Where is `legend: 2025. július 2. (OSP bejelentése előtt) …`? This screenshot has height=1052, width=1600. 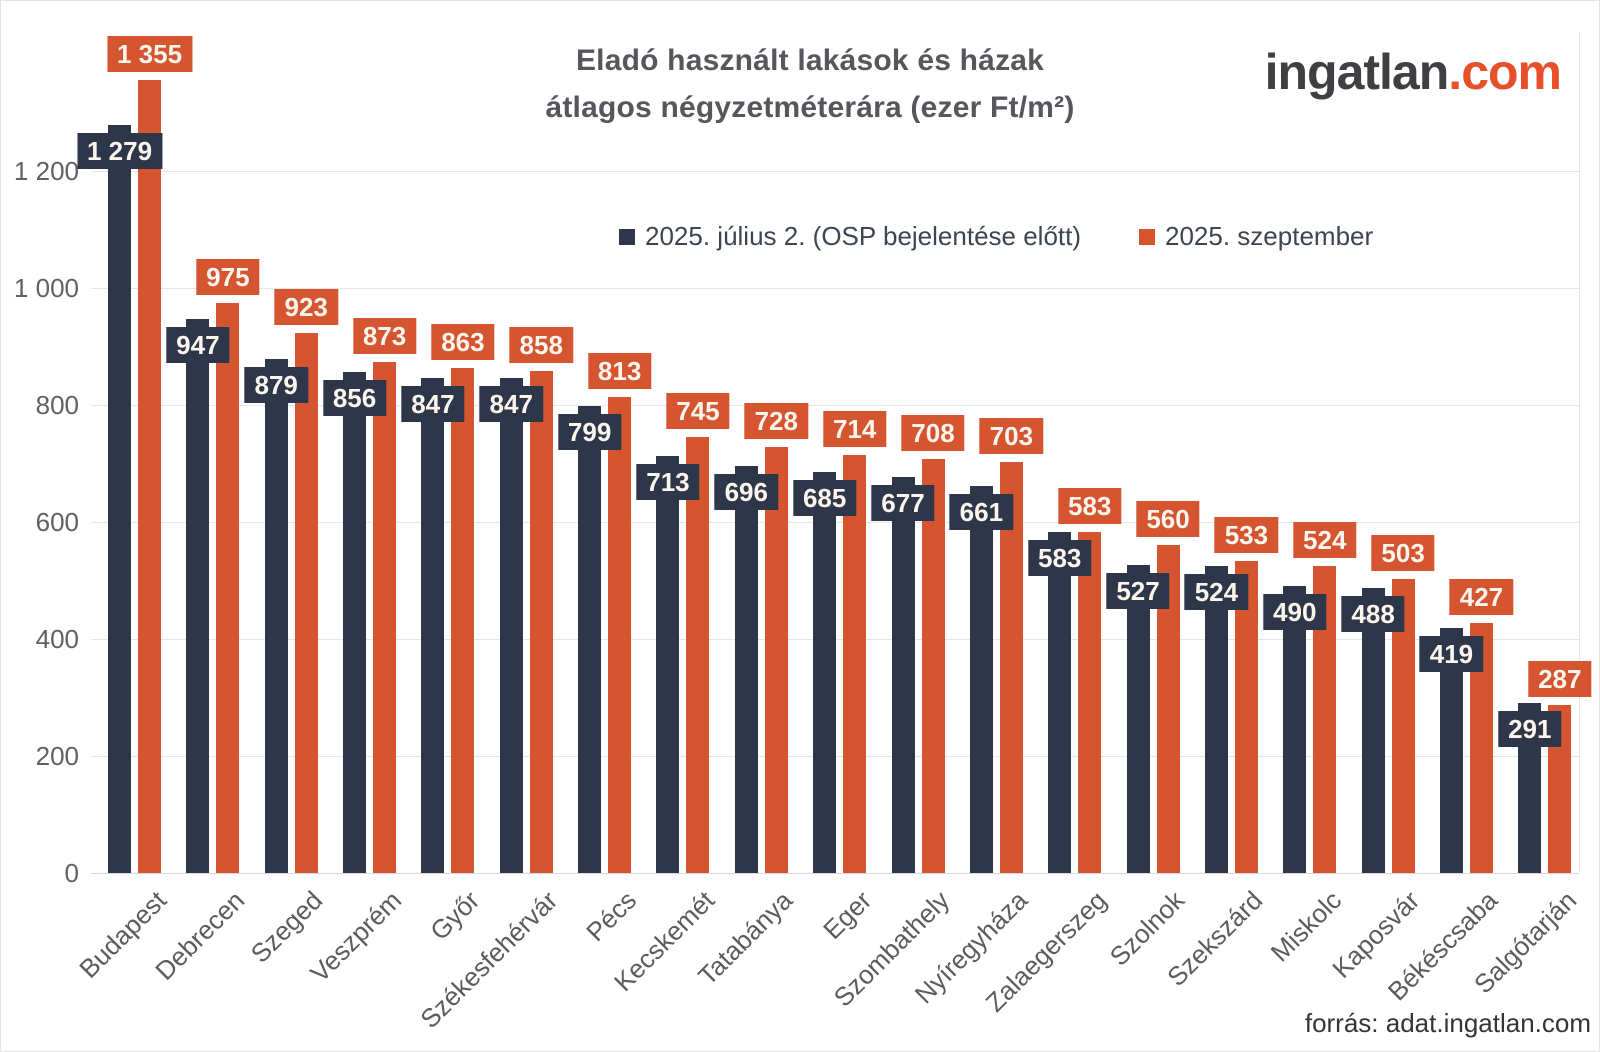
legend: 2025. július 2. (OSP bejelentése előtt) … is located at coordinates (996, 236).